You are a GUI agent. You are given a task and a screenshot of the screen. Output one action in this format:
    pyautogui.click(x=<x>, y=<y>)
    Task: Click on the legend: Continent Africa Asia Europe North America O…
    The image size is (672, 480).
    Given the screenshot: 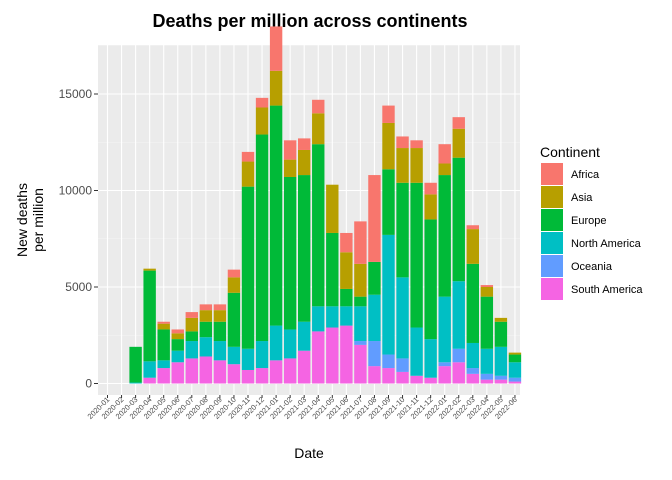 What is the action you would take?
    pyautogui.click(x=591, y=222)
    